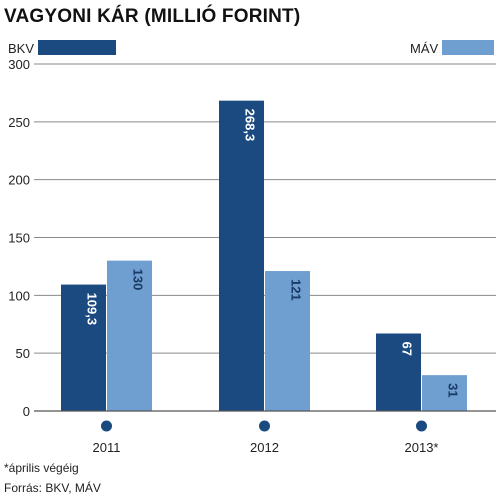 The image size is (500, 502). I want to click on y-tick-label: 300, so click(19, 64).